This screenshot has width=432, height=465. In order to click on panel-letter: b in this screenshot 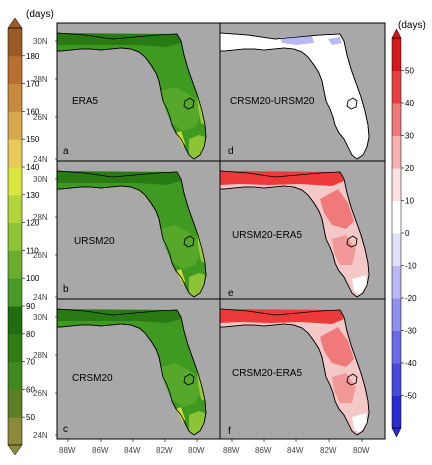, I will do `click(66, 289)`.